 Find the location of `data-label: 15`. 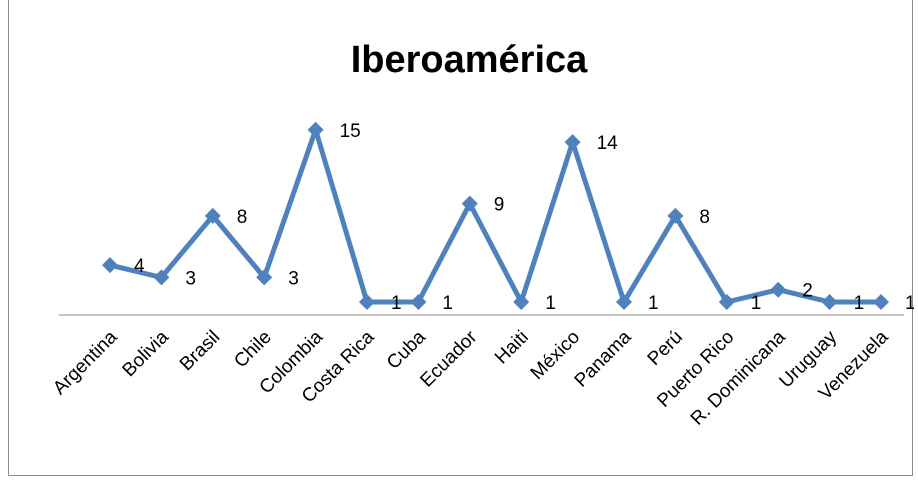

data-label: 15 is located at coordinates (350, 131).